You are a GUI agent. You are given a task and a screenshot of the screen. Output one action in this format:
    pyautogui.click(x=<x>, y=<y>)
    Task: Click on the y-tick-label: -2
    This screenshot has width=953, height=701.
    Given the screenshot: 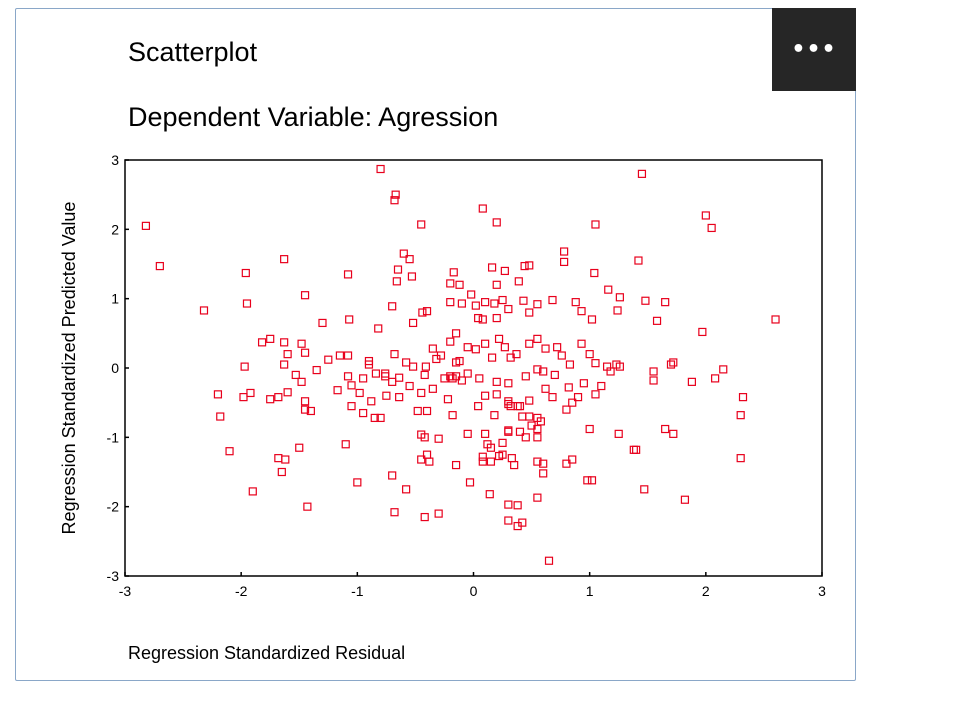 What is the action you would take?
    pyautogui.click(x=113, y=507)
    